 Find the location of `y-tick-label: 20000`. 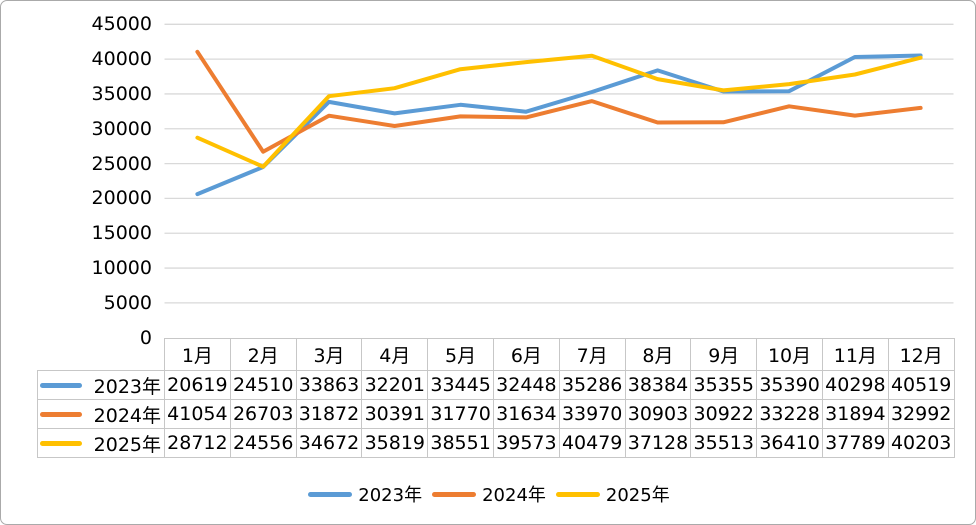

y-tick-label: 20000 is located at coordinates (121, 198).